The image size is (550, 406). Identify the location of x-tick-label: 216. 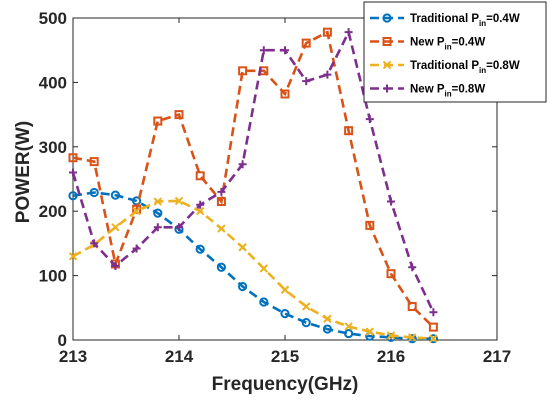
(391, 356).